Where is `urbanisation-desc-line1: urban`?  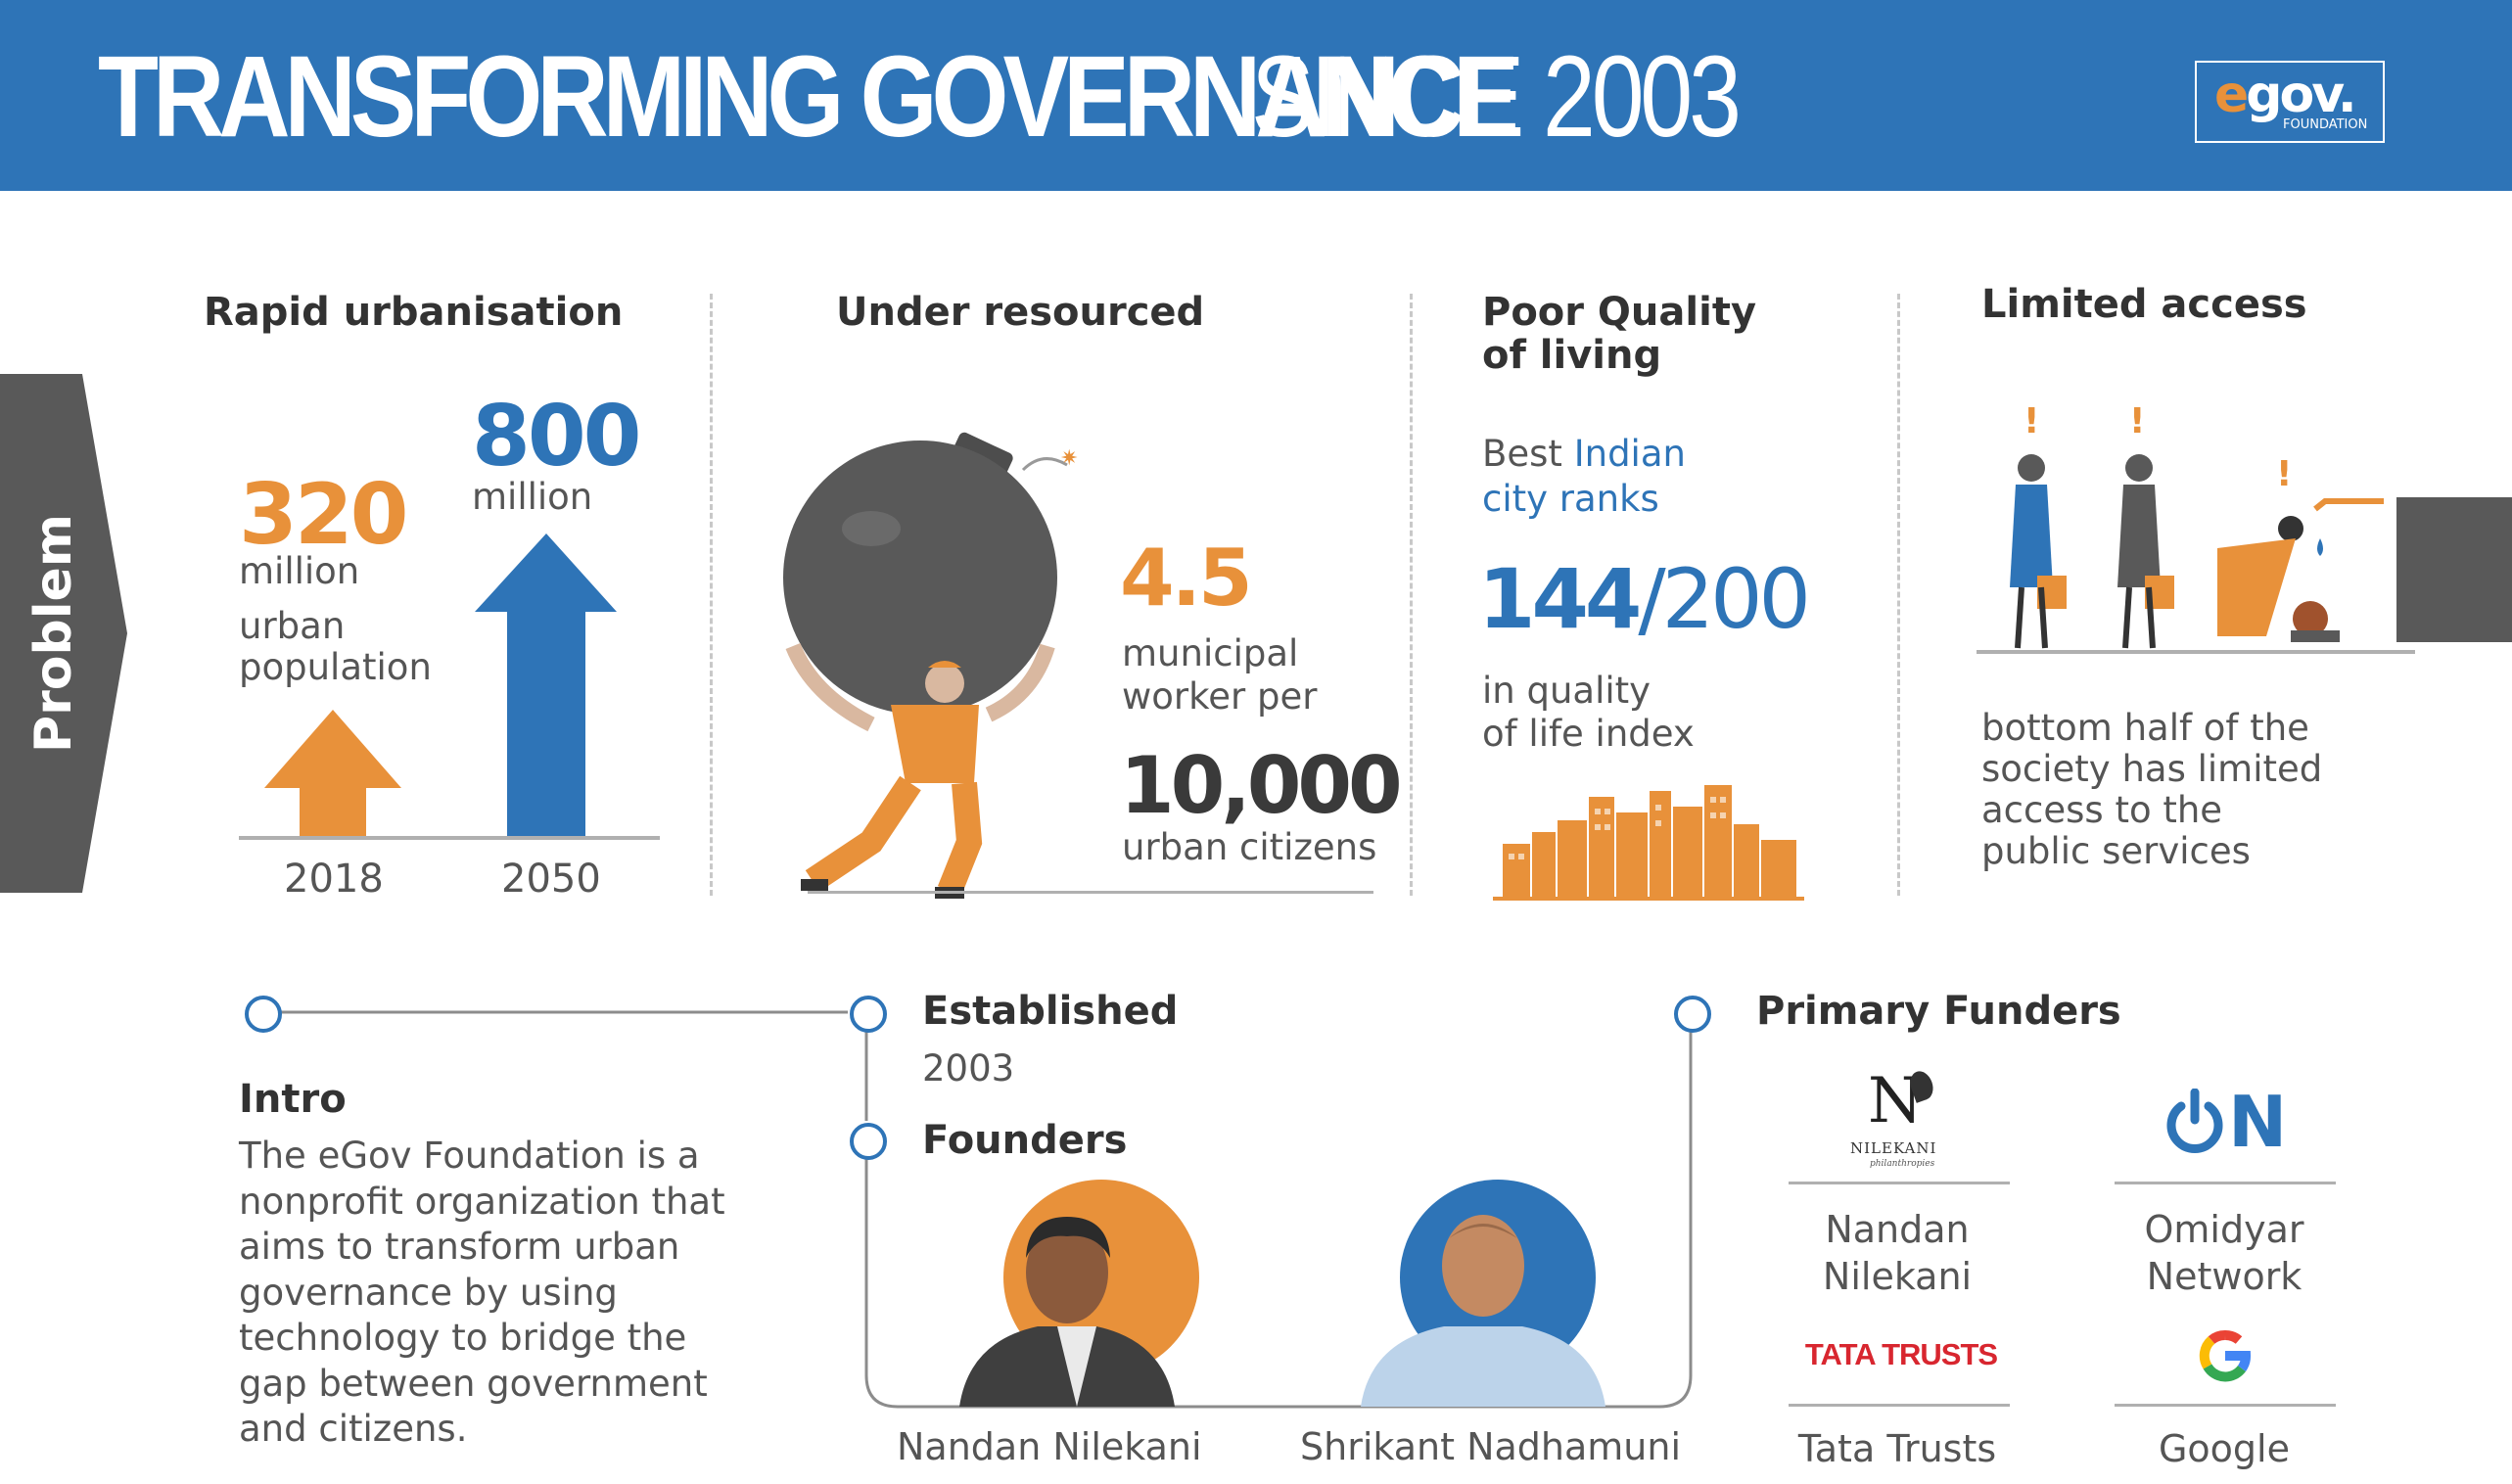 urbanisation-desc-line1: urban is located at coordinates (292, 626).